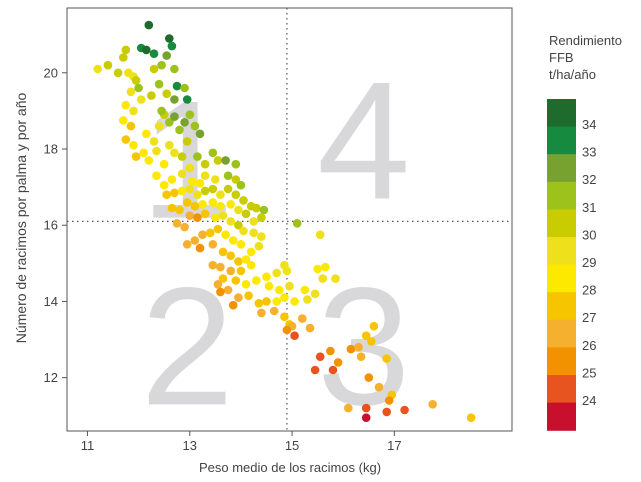  What do you see at coordinates (589, 262) in the screenshot?
I see `colorbar-tick-label: 29` at bounding box center [589, 262].